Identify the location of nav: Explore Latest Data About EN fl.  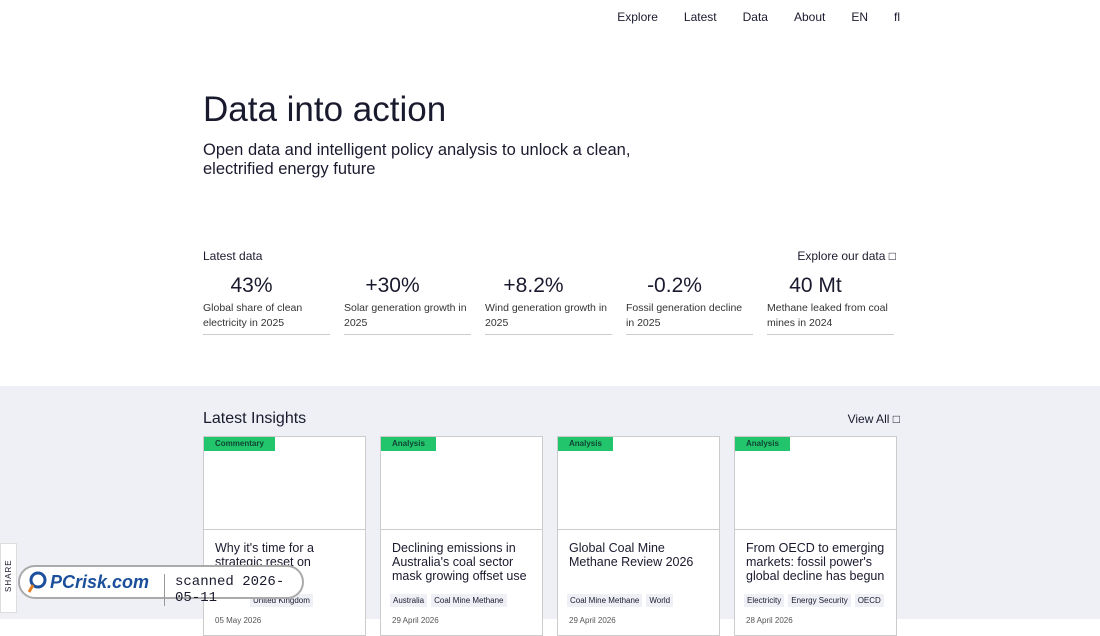
(758, 17).